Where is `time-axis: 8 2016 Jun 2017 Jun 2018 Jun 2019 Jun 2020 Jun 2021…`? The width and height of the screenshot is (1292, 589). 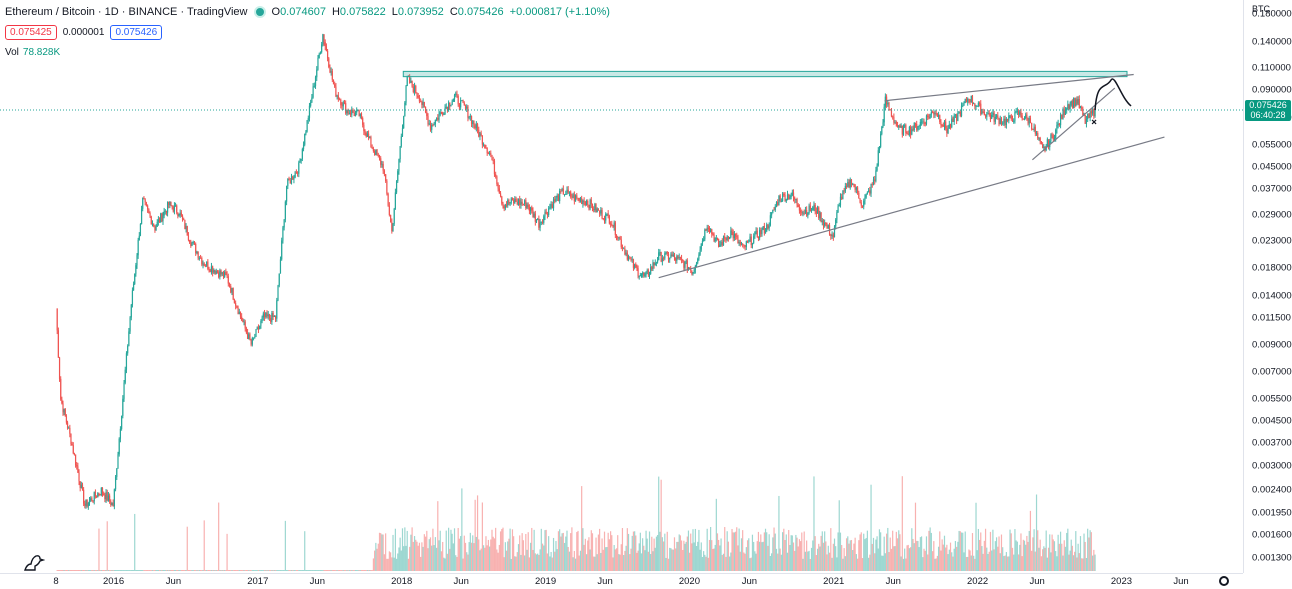 time-axis: 8 2016 Jun 2017 Jun 2018 Jun 2019 Jun 2020 Jun 2021… is located at coordinates (621, 581).